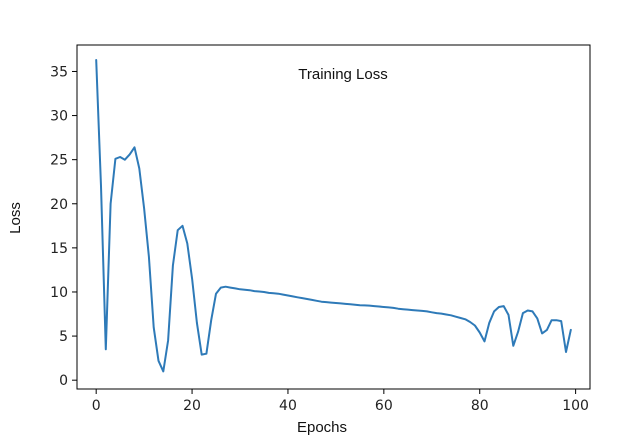 This screenshot has width=637, height=439. What do you see at coordinates (59, 205) in the screenshot?
I see `y-tick-label: 20` at bounding box center [59, 205].